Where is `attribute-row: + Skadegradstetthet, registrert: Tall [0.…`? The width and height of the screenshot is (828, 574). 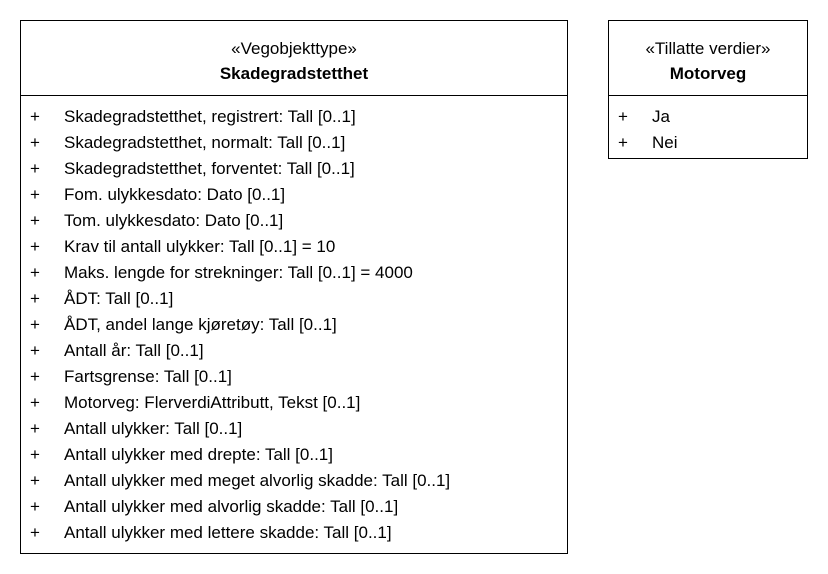 attribute-row: + Skadegradstetthet, registrert: Tall [0.… is located at coordinates (294, 117).